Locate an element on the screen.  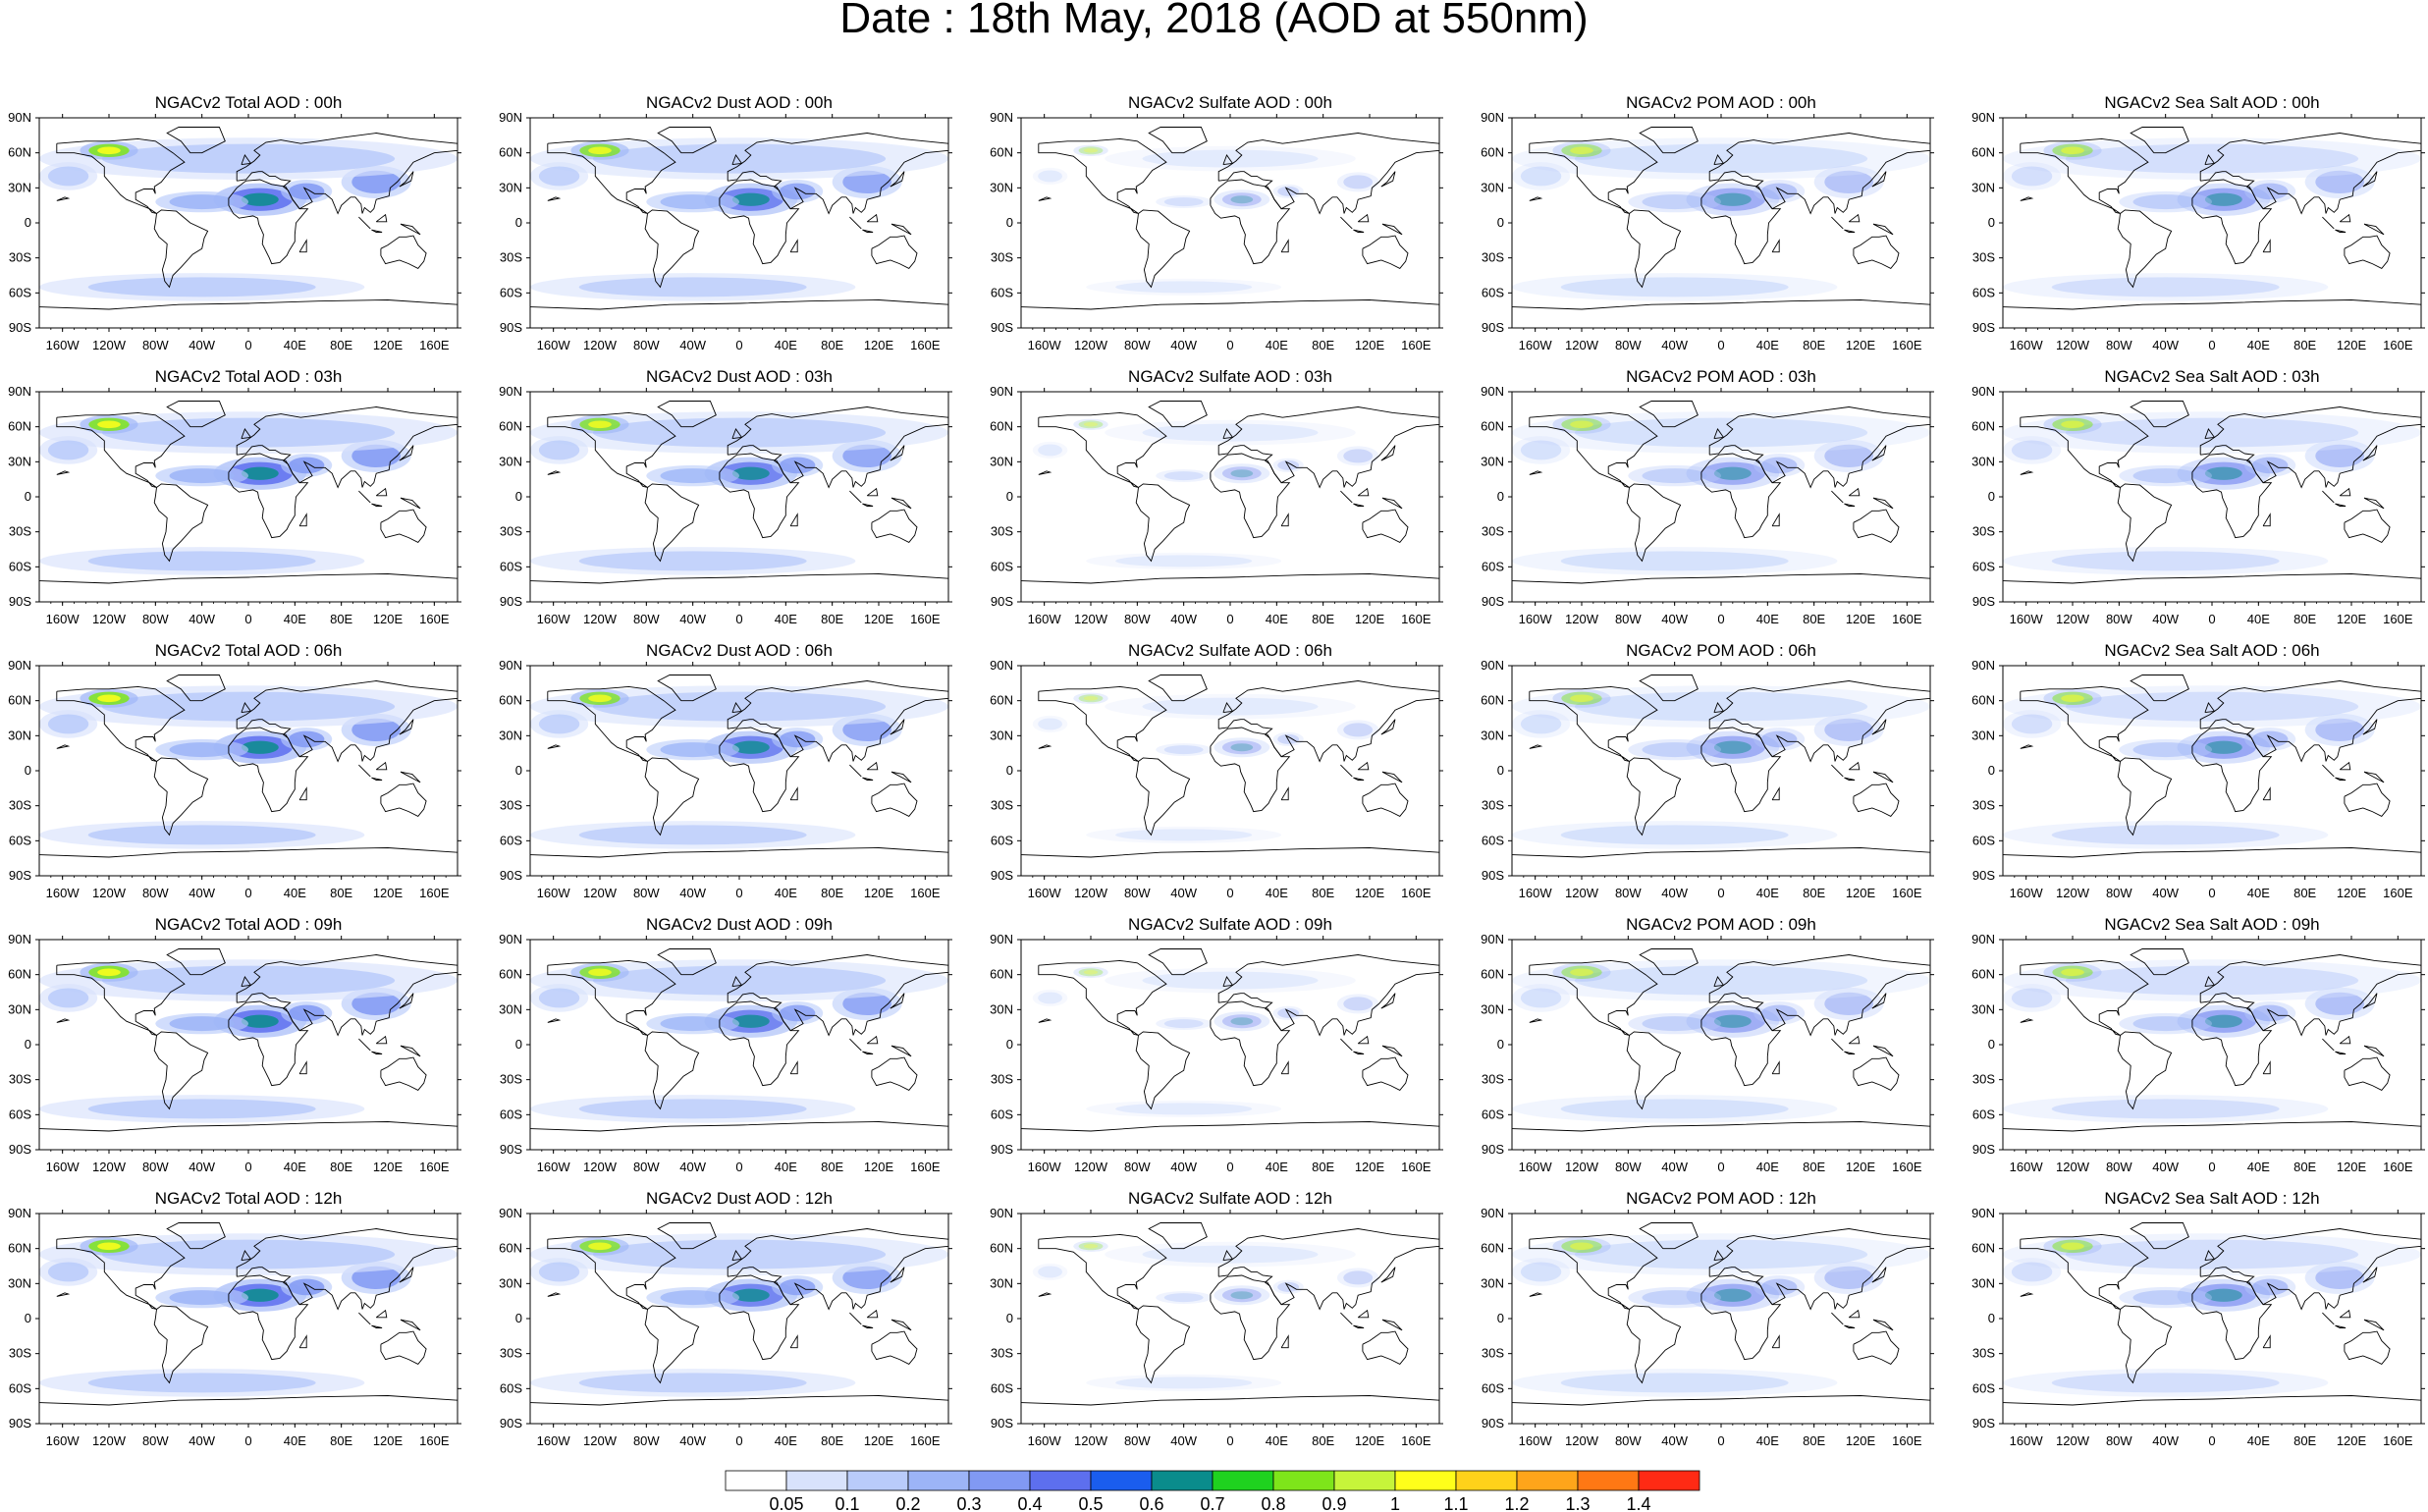
map-background is located at coordinates (1230, 771).